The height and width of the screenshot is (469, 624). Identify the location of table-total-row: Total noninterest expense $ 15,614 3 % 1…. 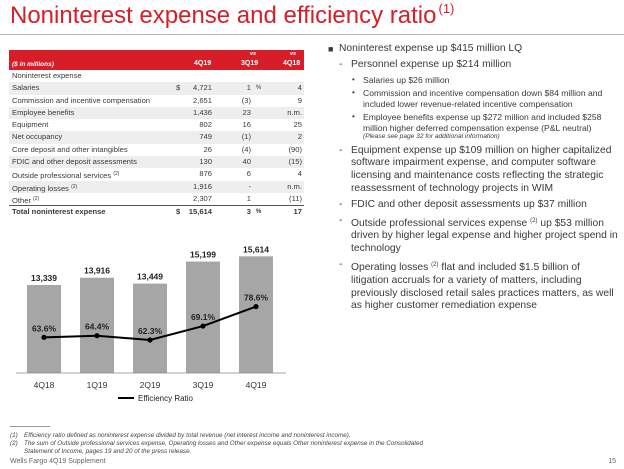
(156, 211).